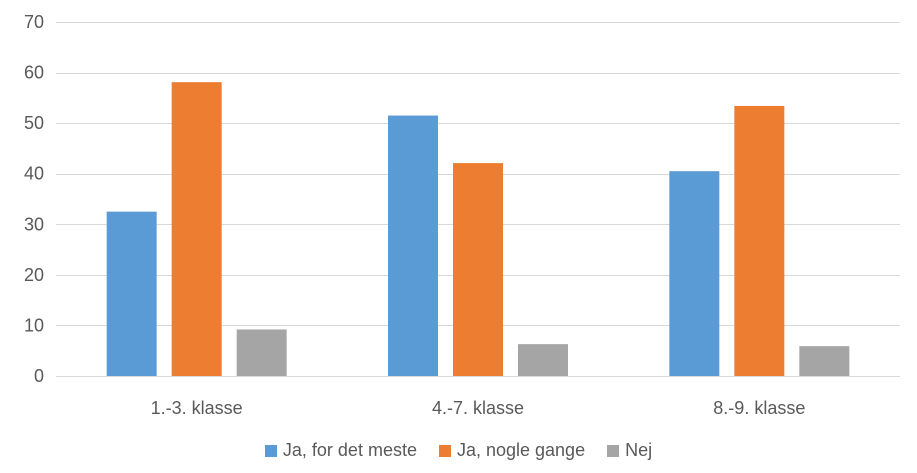 This screenshot has width=917, height=473. What do you see at coordinates (34, 199) in the screenshot?
I see `y-axis-ticks: 0 10 20 30 40 50 60 70` at bounding box center [34, 199].